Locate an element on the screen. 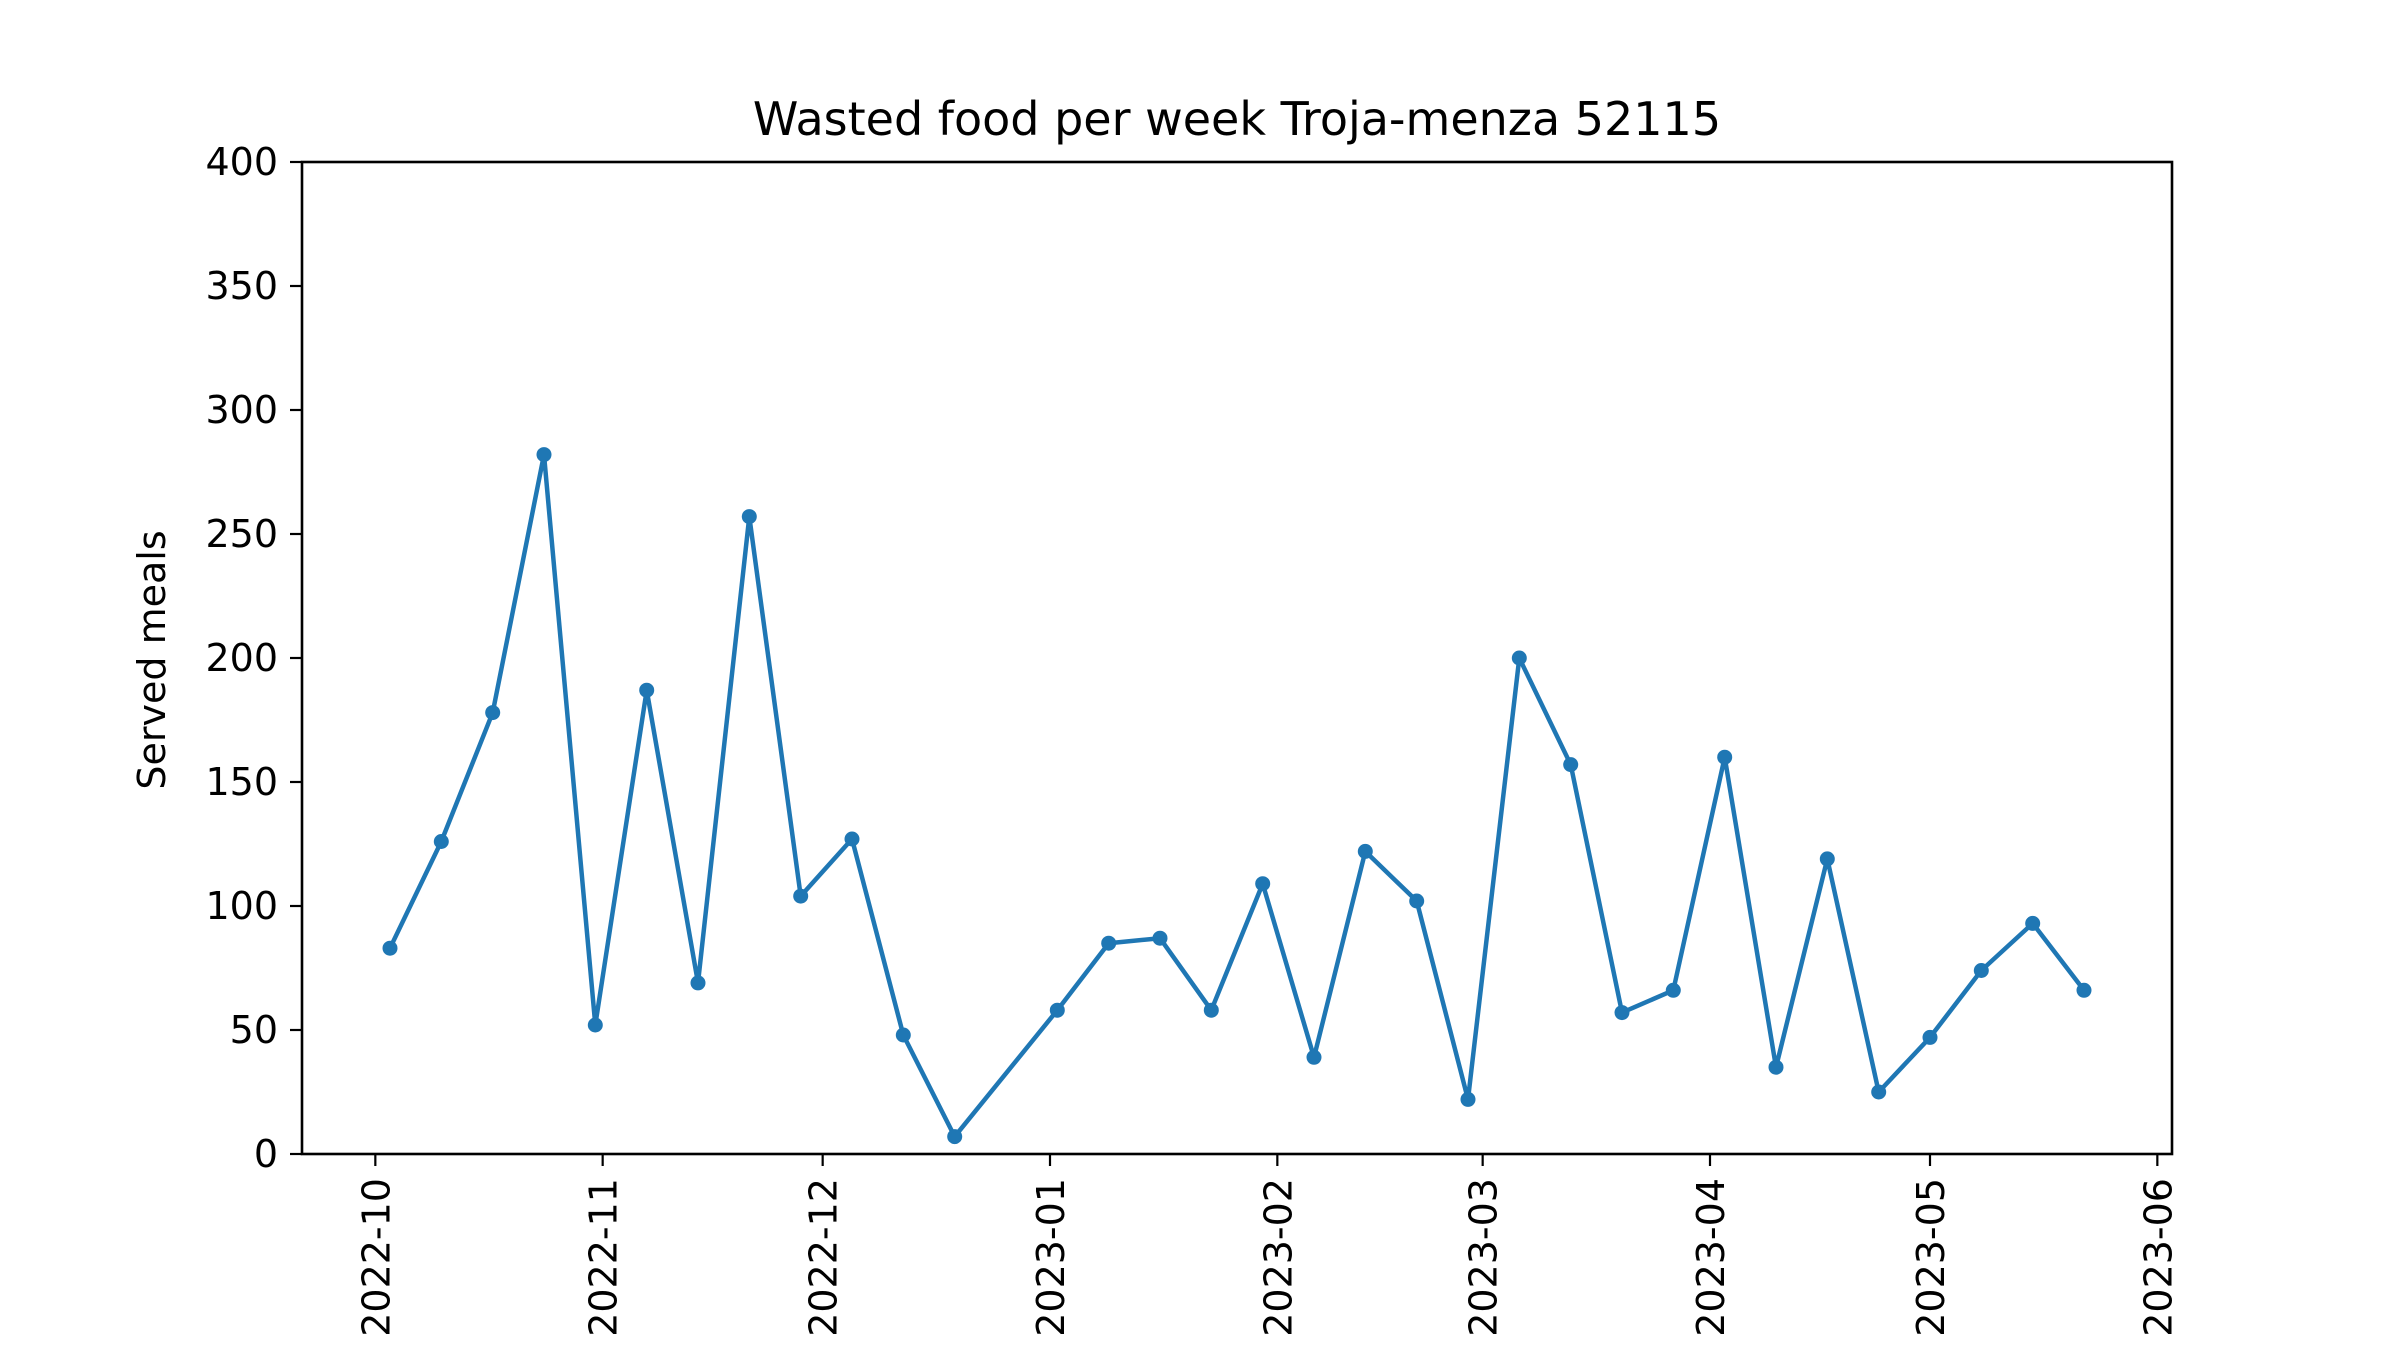 The height and width of the screenshot is (1350, 2400). y-tick-label: 400 is located at coordinates (241, 162).